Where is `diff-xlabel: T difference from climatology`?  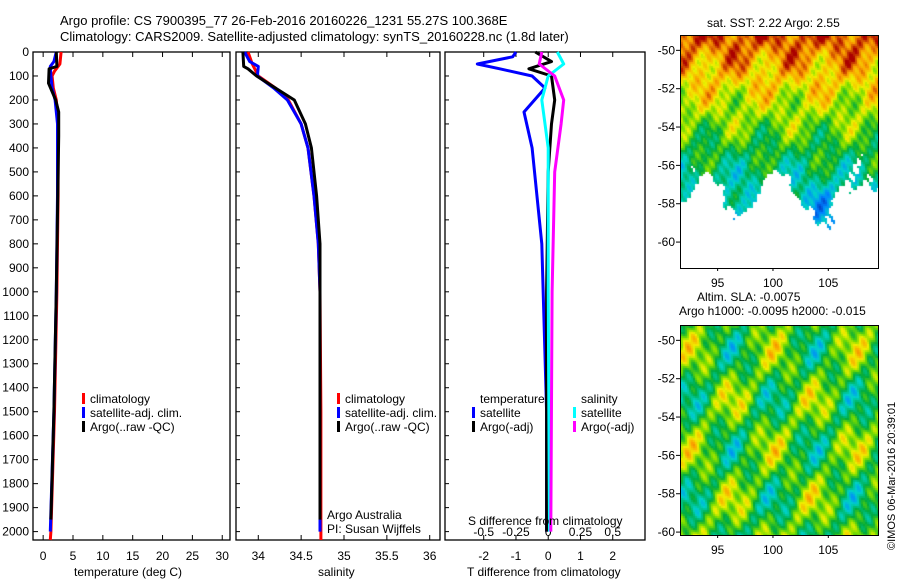 diff-xlabel: T difference from climatology is located at coordinates (544, 572).